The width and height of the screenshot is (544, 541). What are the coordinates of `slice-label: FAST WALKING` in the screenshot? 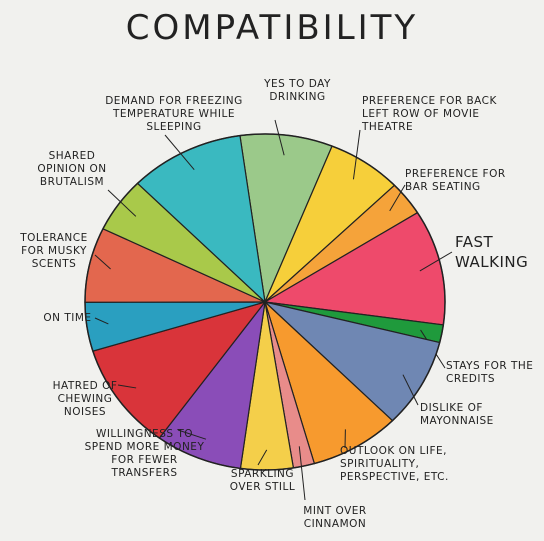 It's located at (492, 252).